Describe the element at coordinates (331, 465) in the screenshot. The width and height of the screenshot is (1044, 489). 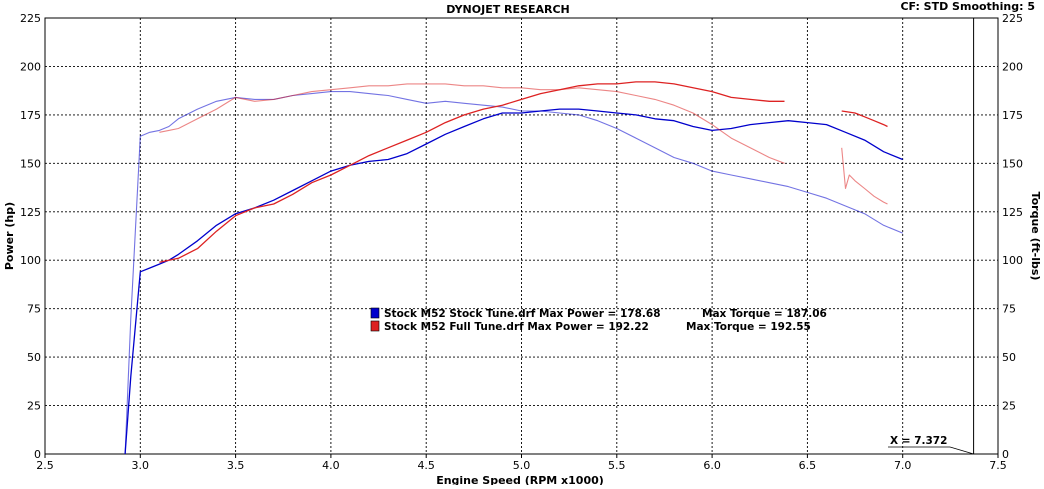
I see `x-tick-label: 4.0` at that location.